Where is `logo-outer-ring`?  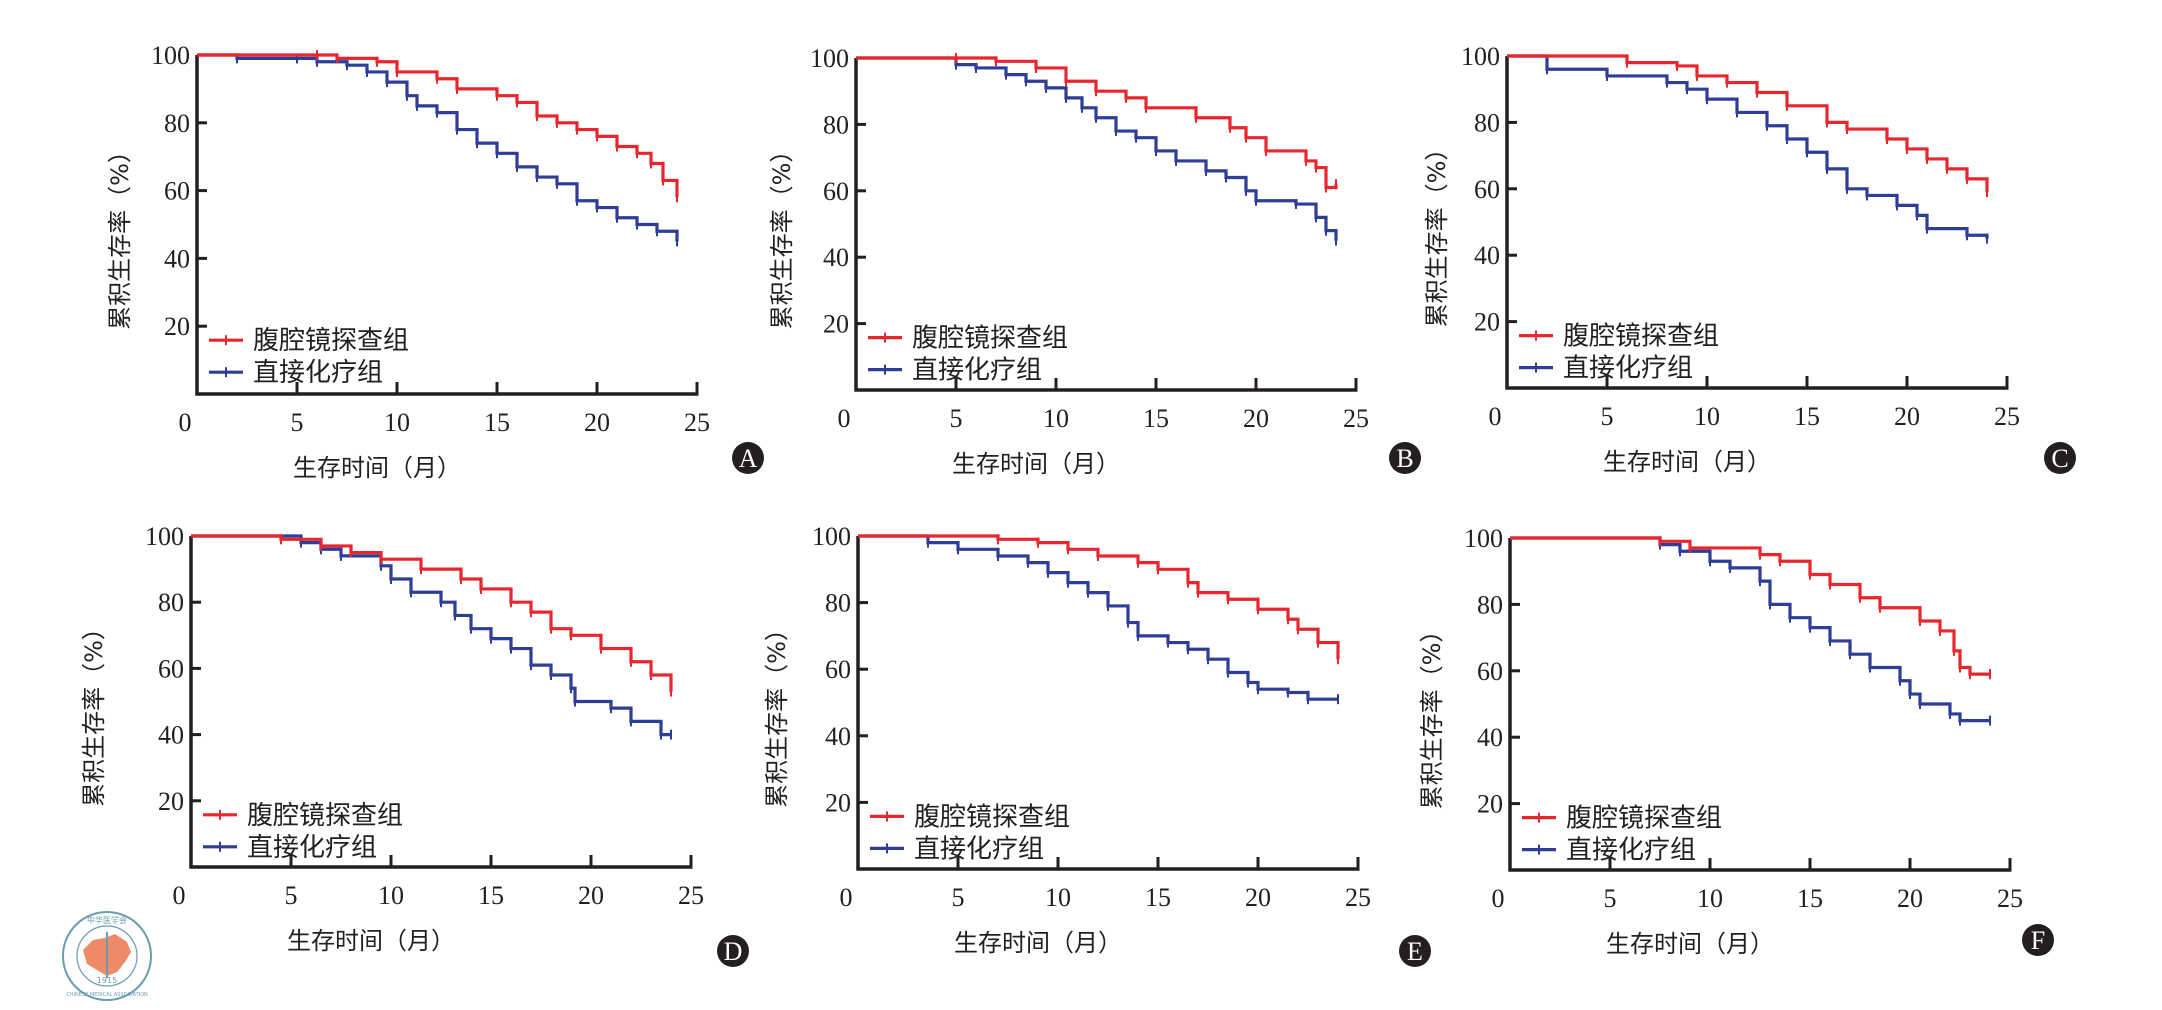
logo-outer-ring is located at coordinates (107, 956).